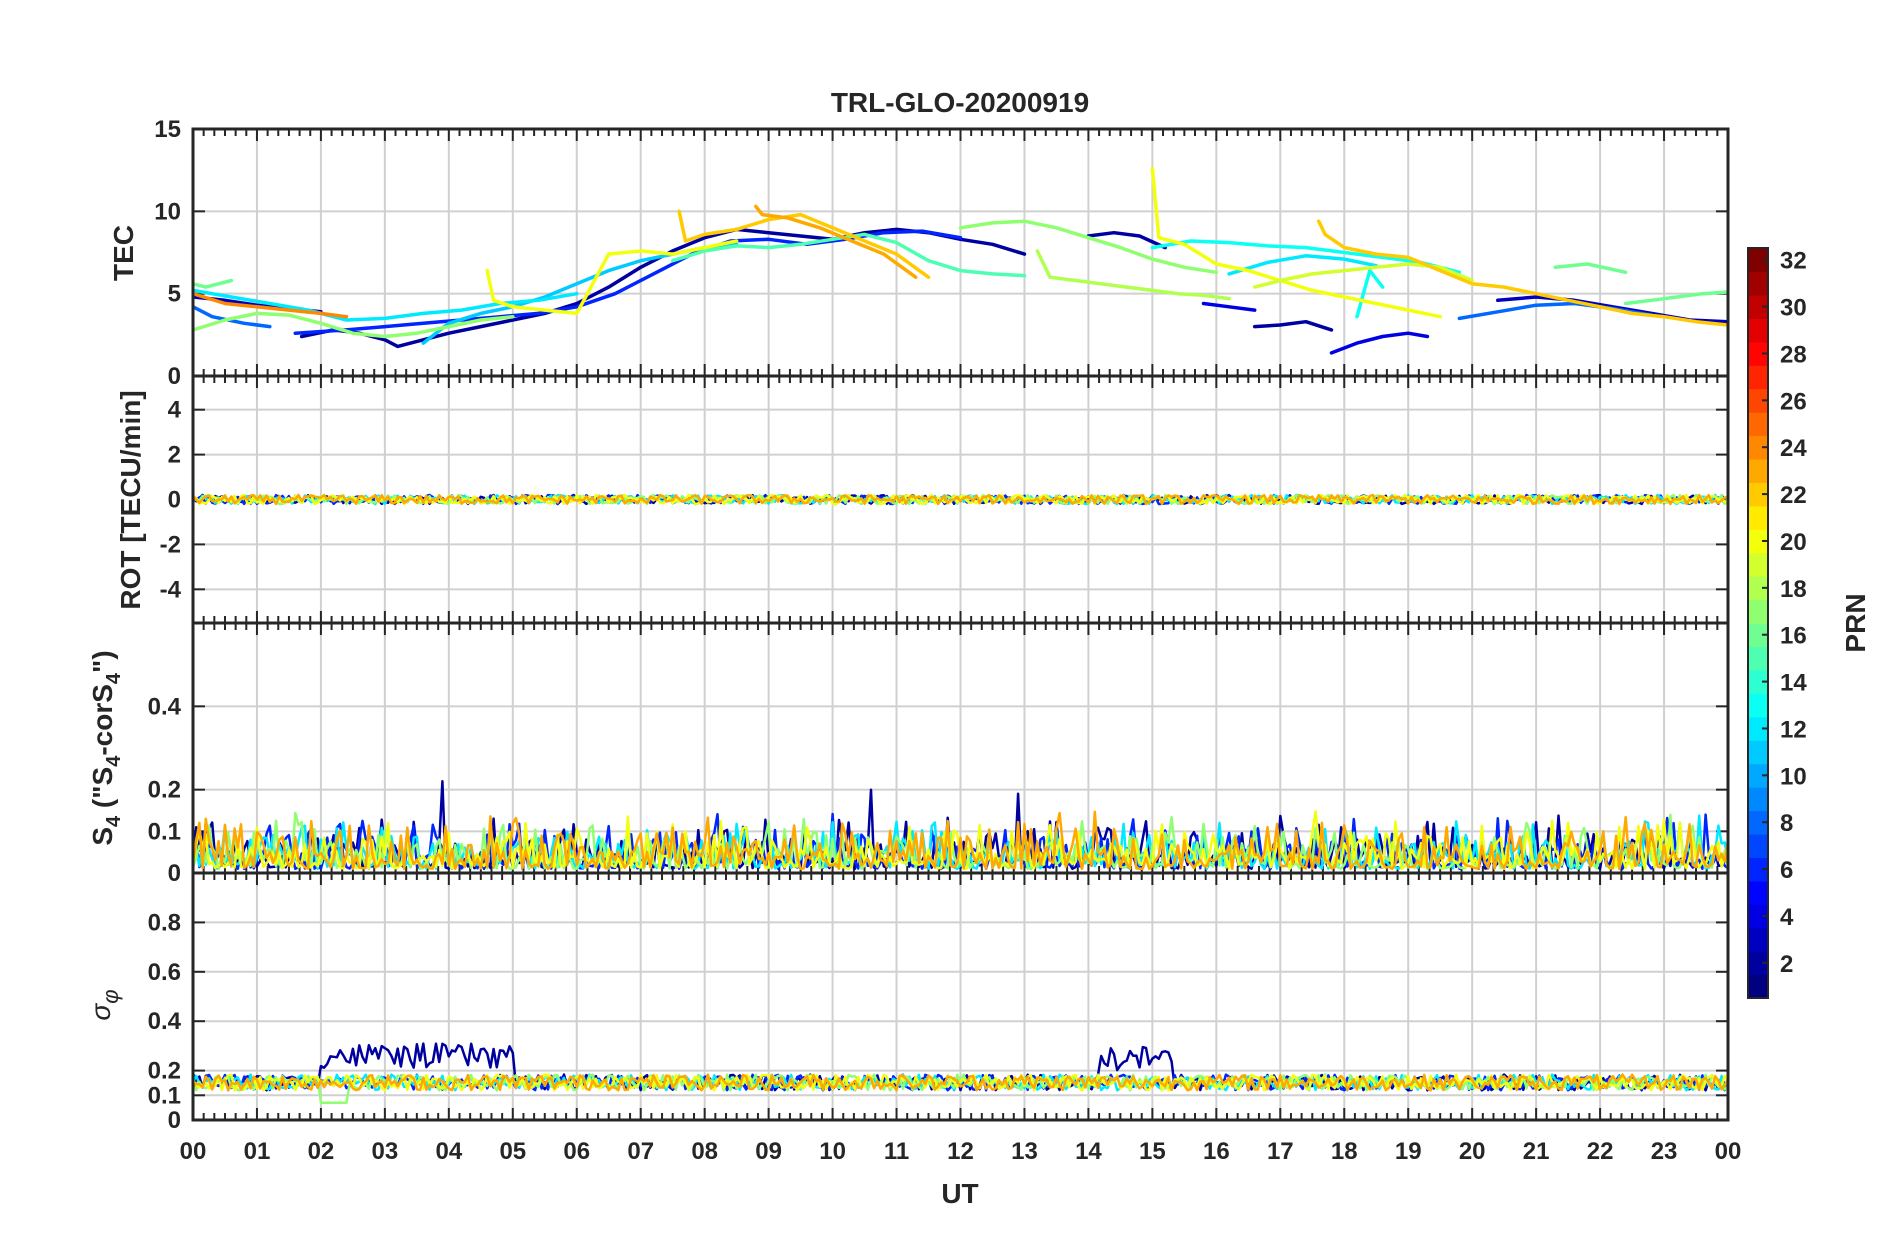 Image resolution: width=1902 pixels, height=1236 pixels. I want to click on x-tick-label: 12, so click(960, 1151).